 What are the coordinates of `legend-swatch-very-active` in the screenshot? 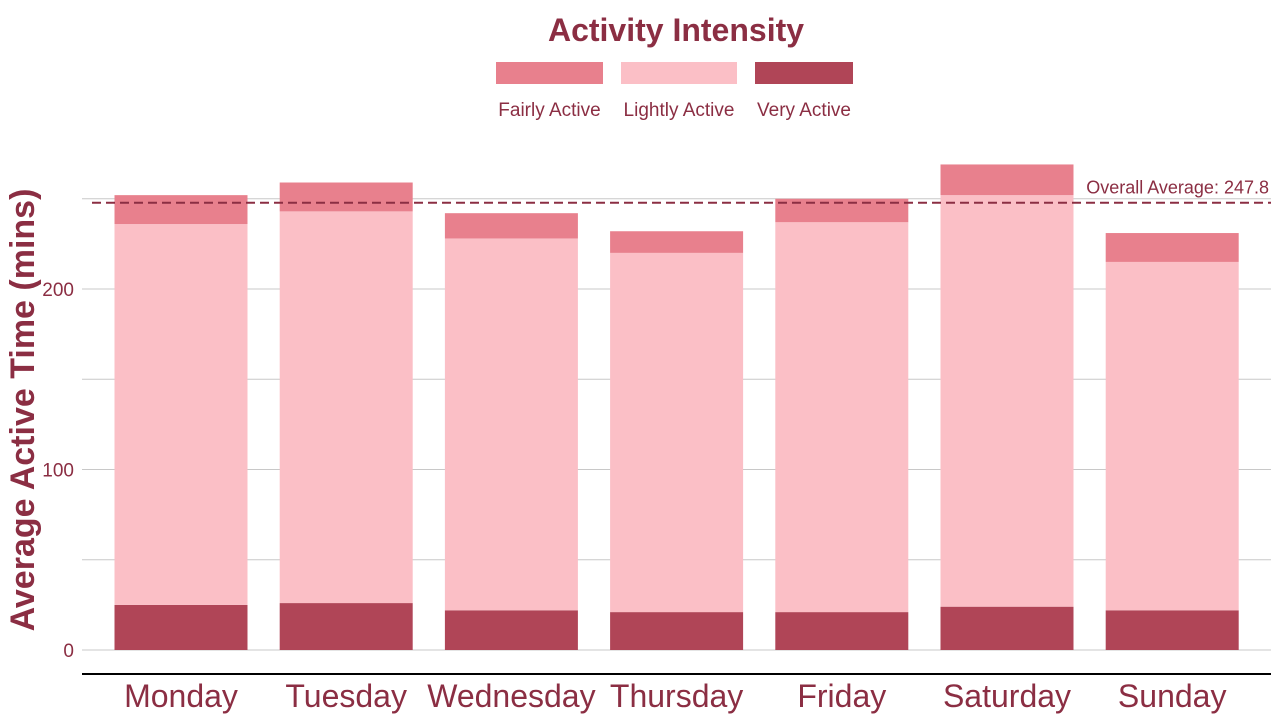 It's located at (804, 73).